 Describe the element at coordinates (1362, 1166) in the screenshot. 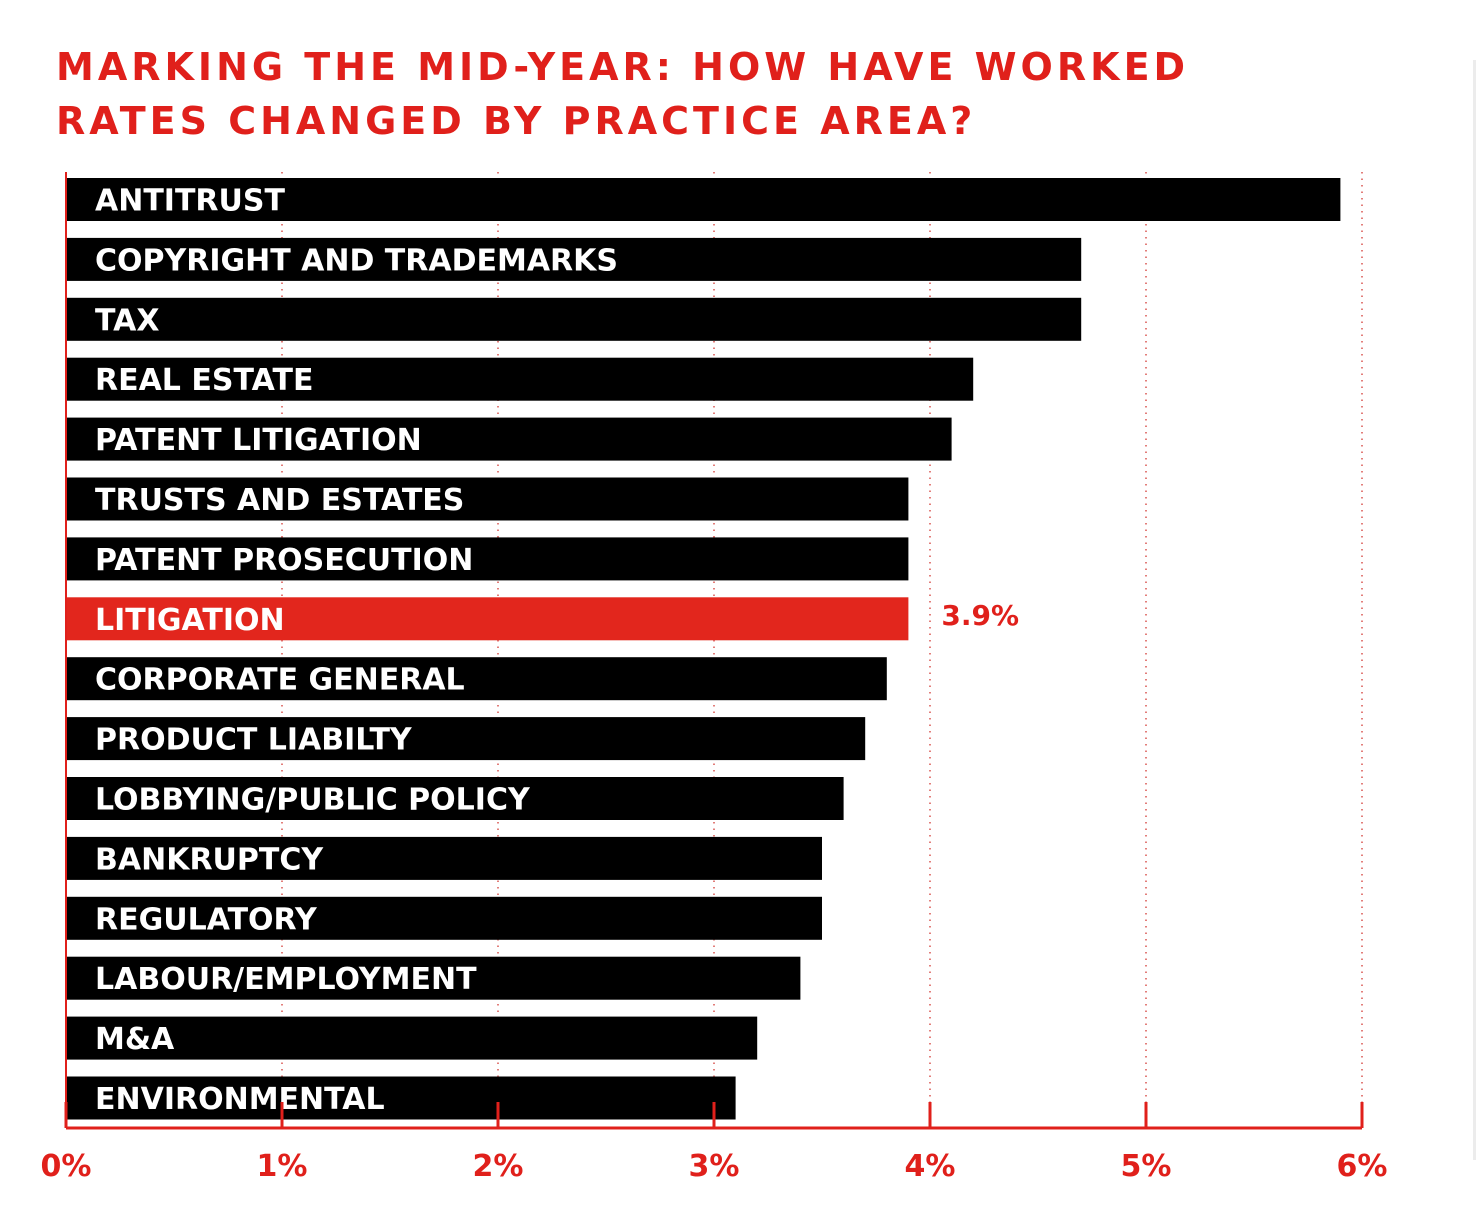

I see `x-tick-label: 6%` at that location.